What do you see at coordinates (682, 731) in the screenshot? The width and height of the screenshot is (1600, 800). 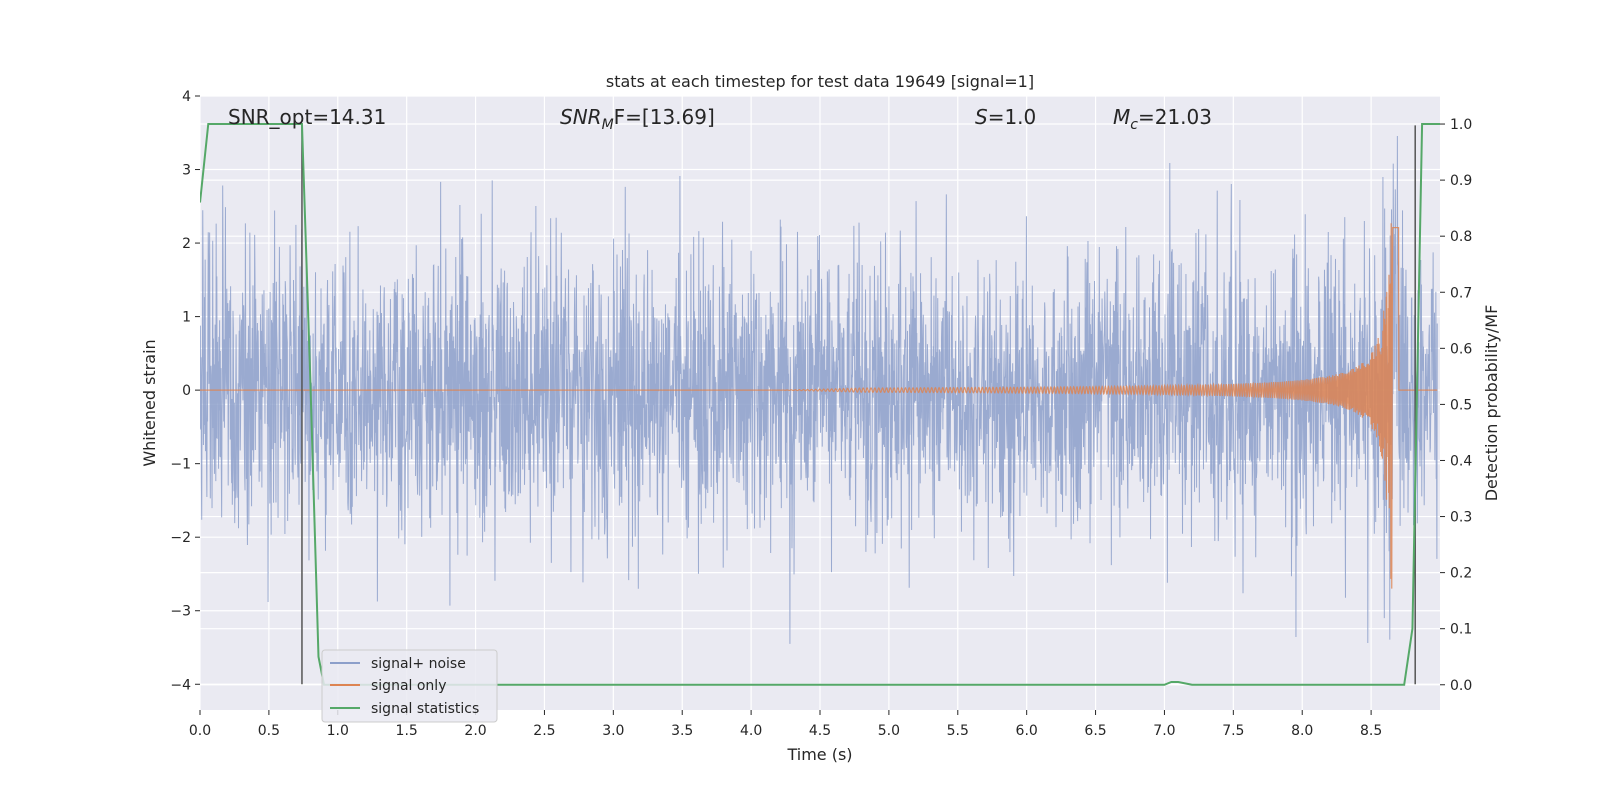 I see `x-tick-label: 3.5` at bounding box center [682, 731].